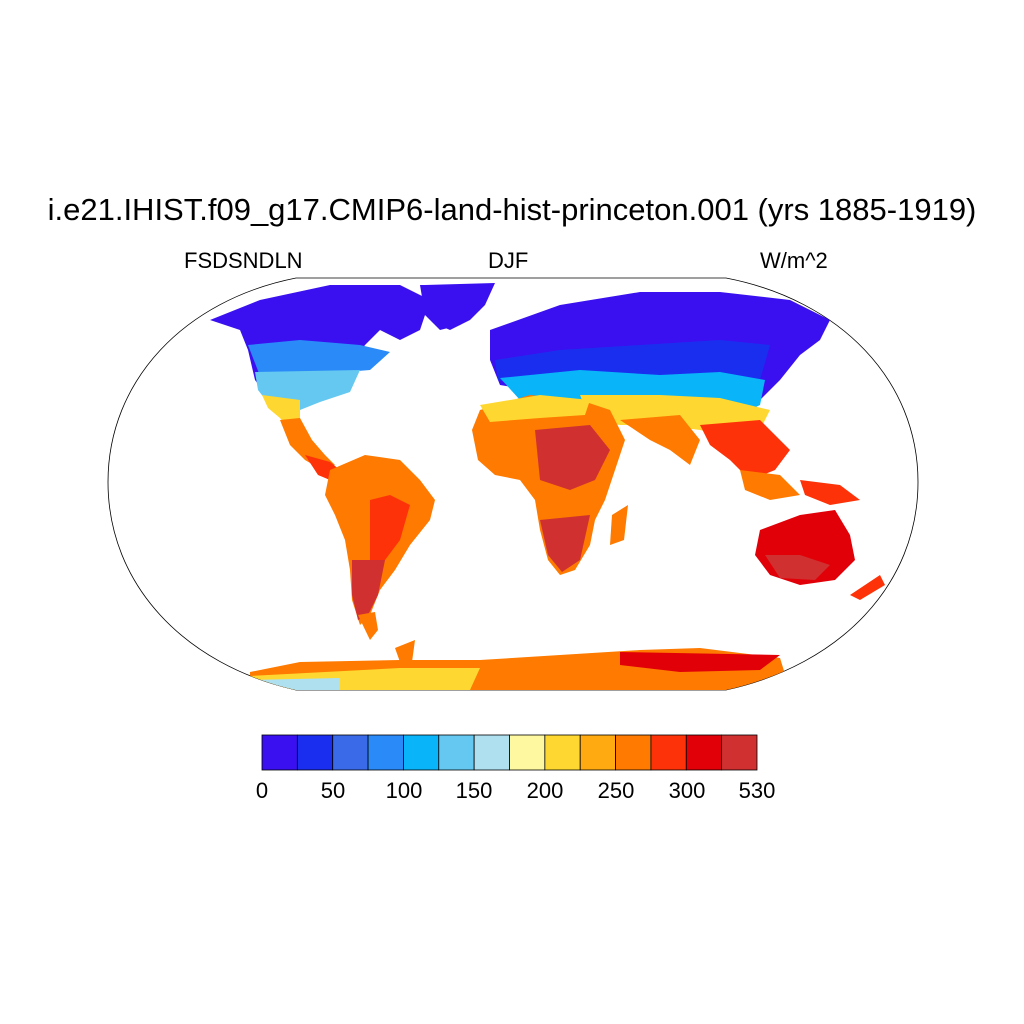  I want to click on australia-landmass, so click(820, 555).